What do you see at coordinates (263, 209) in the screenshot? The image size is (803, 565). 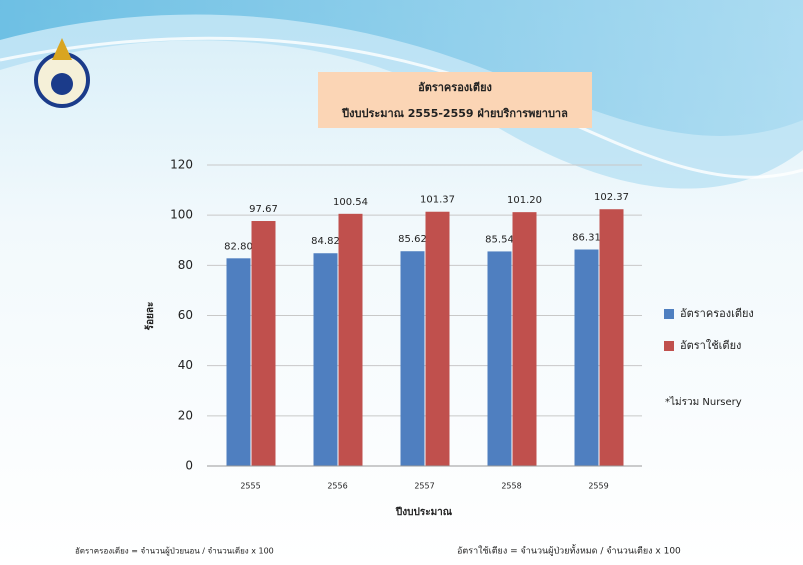 I see `value-label: 97.67` at bounding box center [263, 209].